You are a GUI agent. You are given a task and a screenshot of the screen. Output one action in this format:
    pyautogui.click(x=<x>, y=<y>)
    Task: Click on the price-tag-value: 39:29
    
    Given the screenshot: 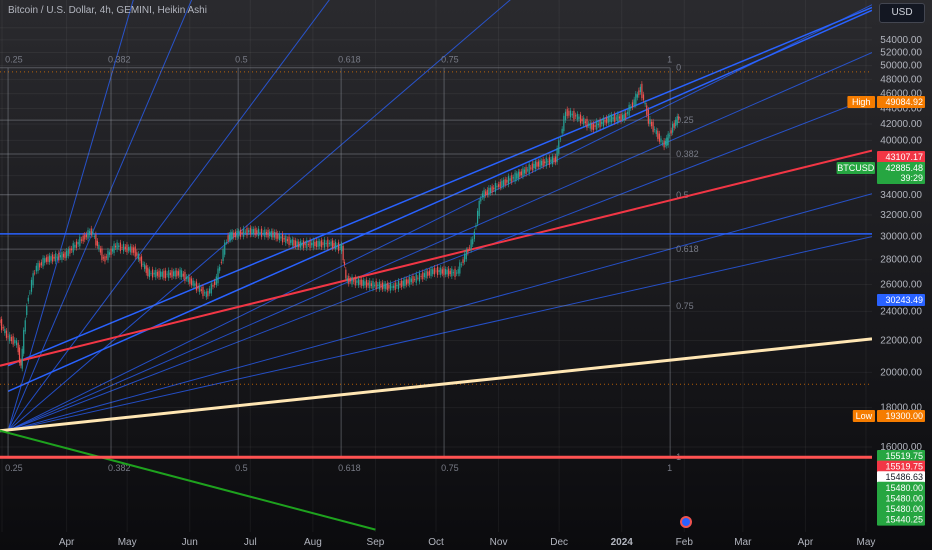 What is the action you would take?
    pyautogui.click(x=911, y=178)
    